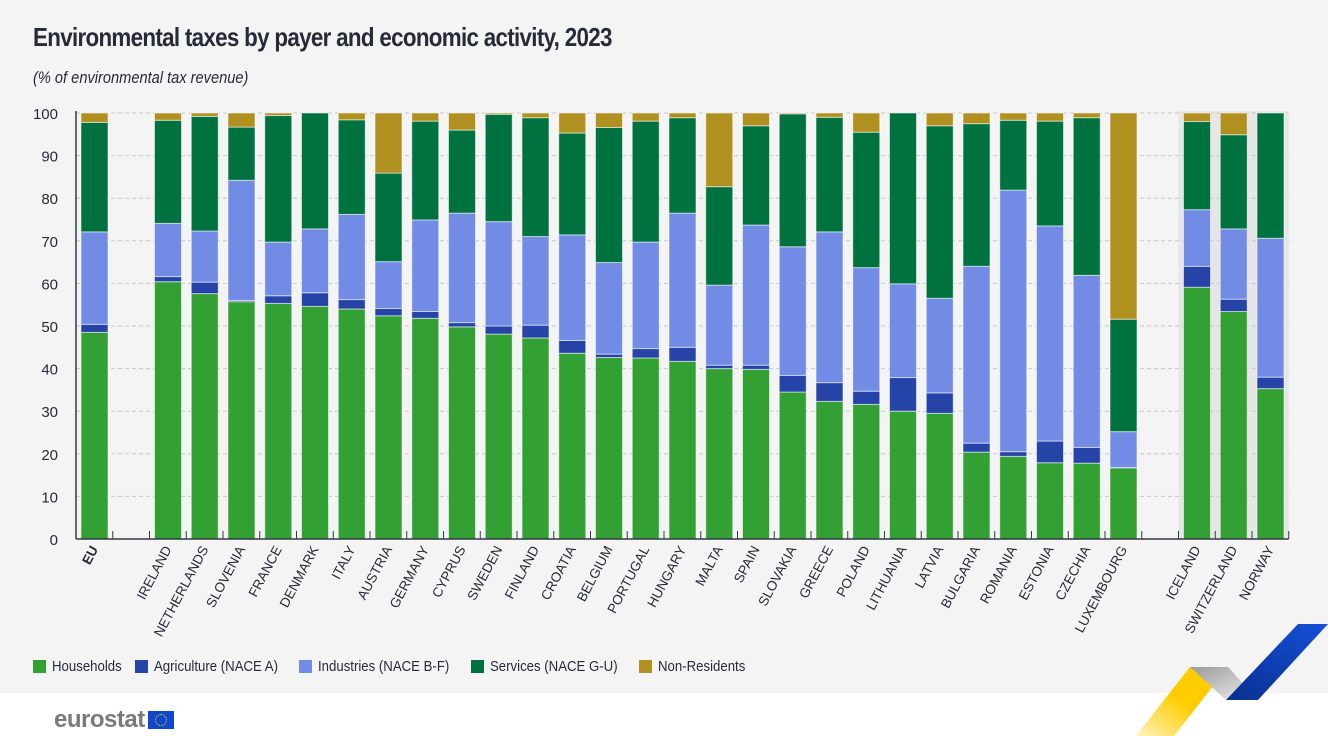 The height and width of the screenshot is (736, 1328). What do you see at coordinates (1183, 572) in the screenshot?
I see `x-tick-label: ICELAND` at bounding box center [1183, 572].